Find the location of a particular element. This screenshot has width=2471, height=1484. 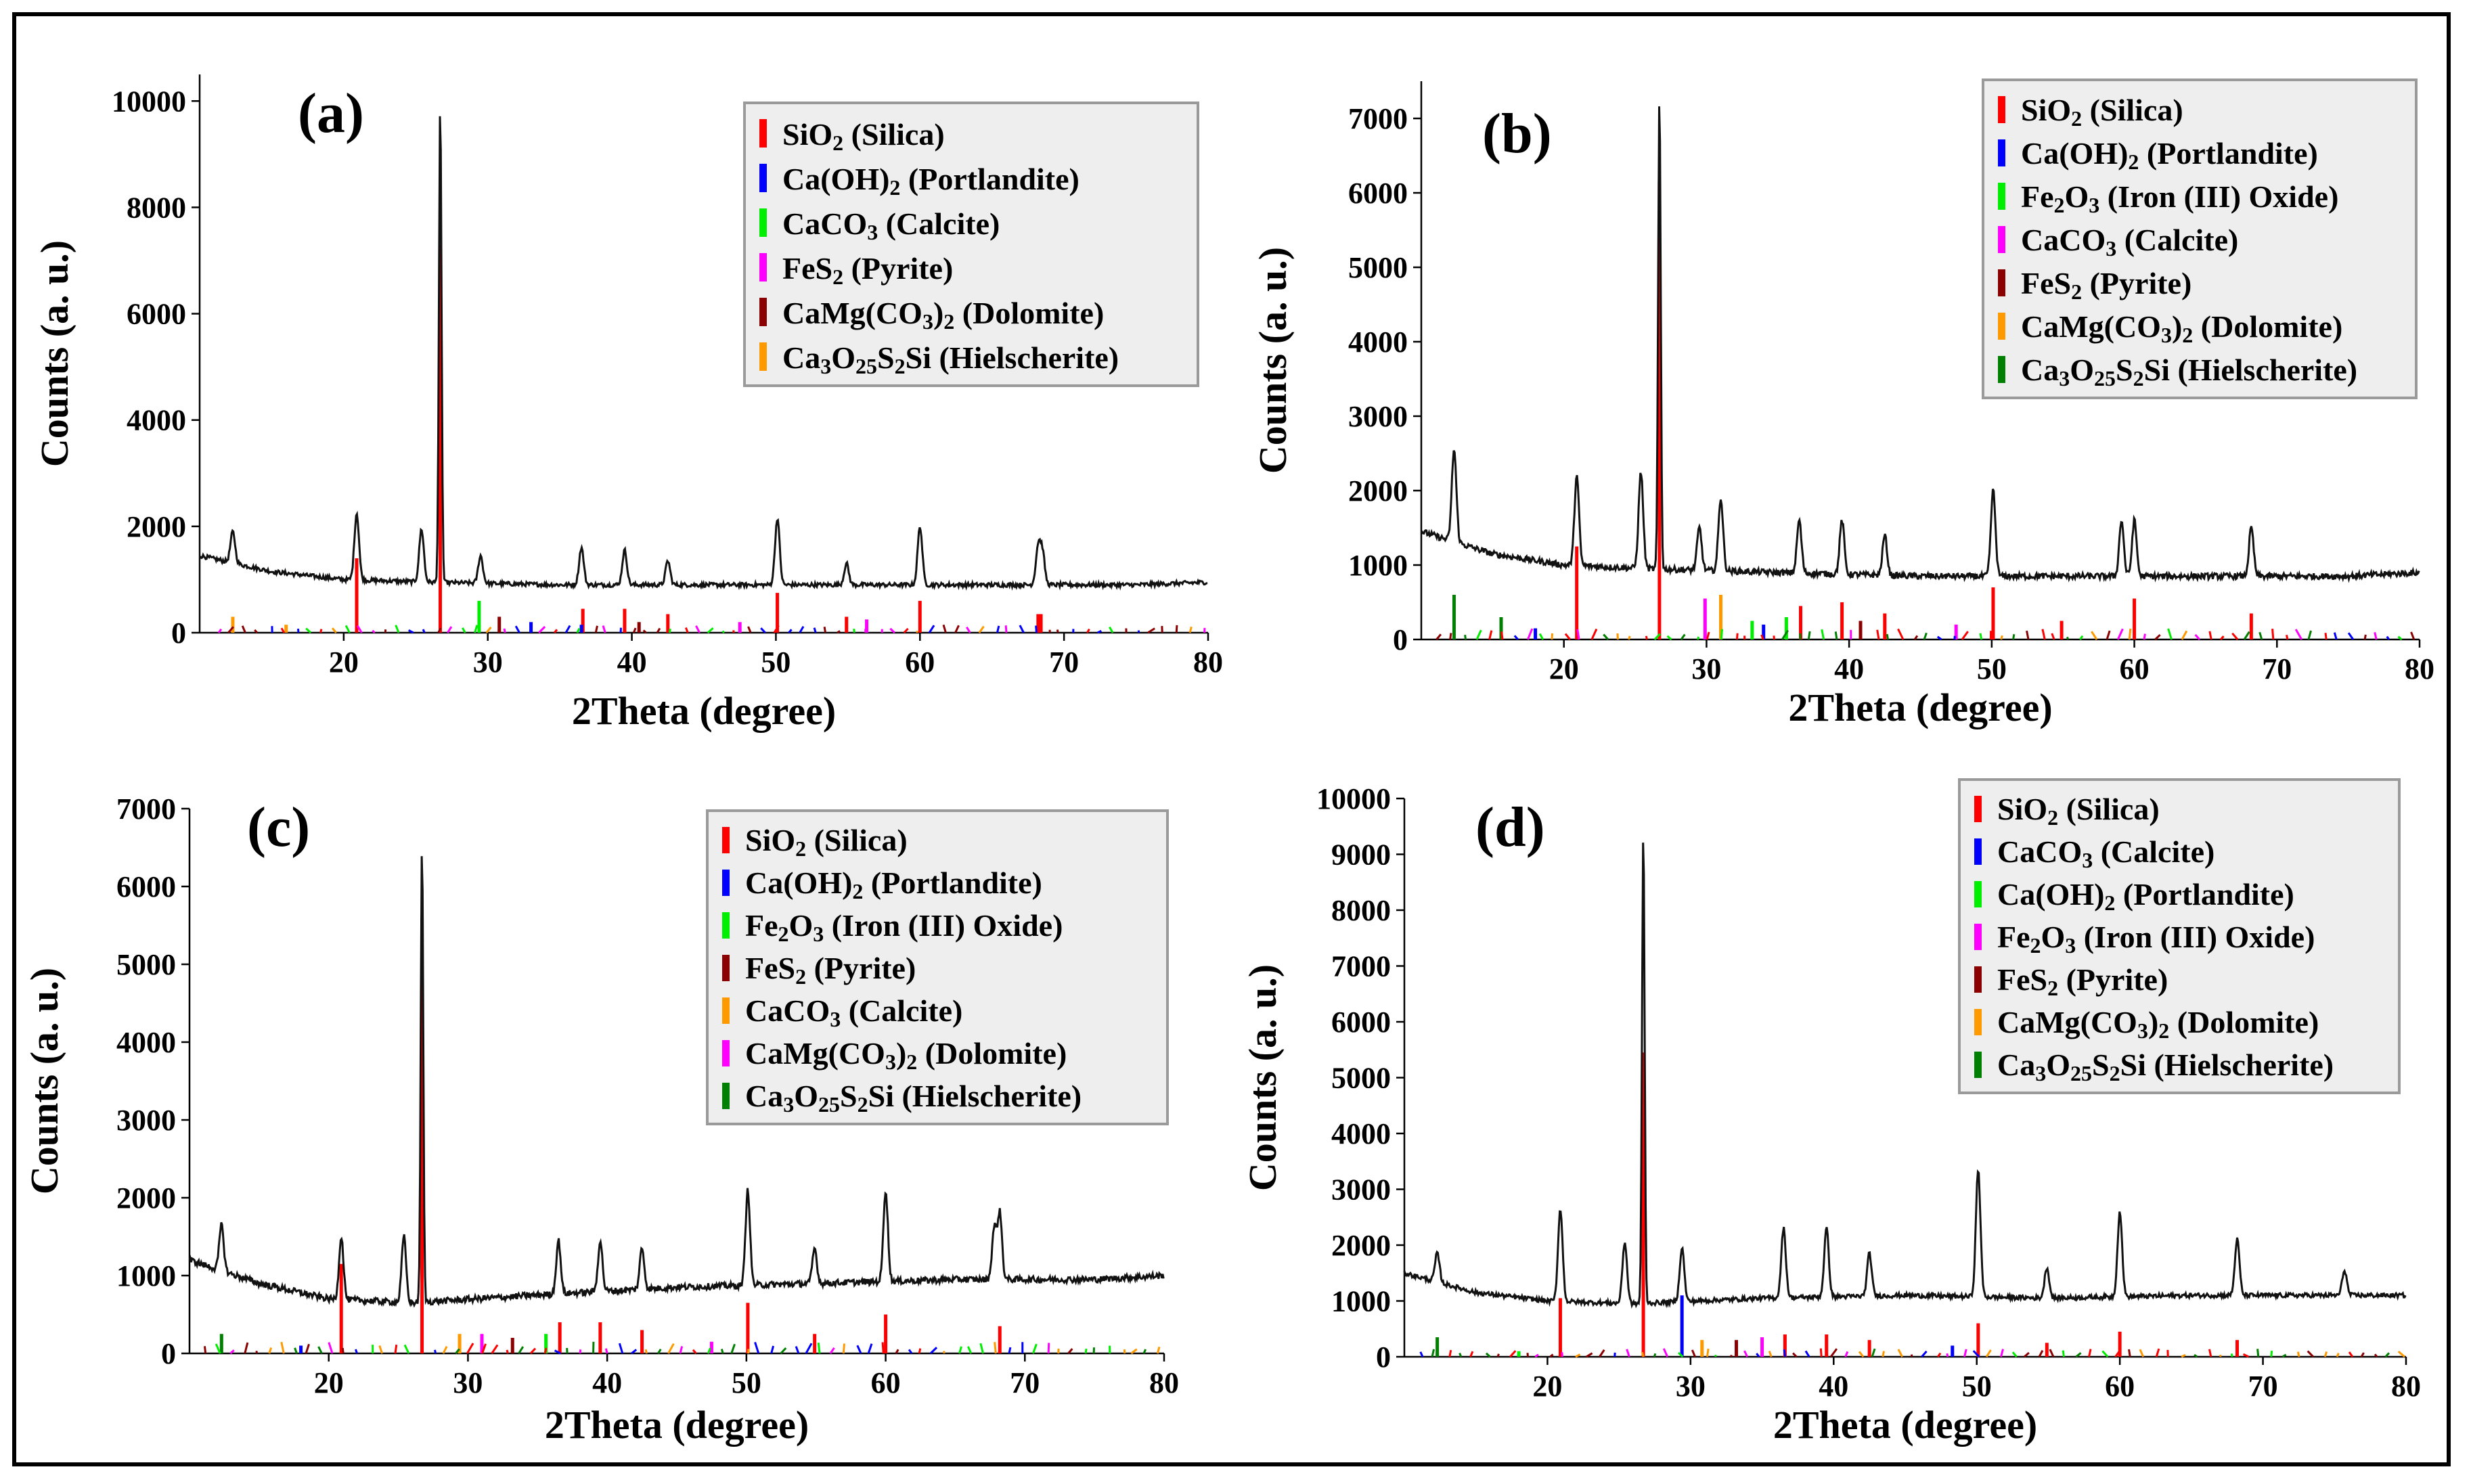

y-tick-label: 0 is located at coordinates (179, 633).